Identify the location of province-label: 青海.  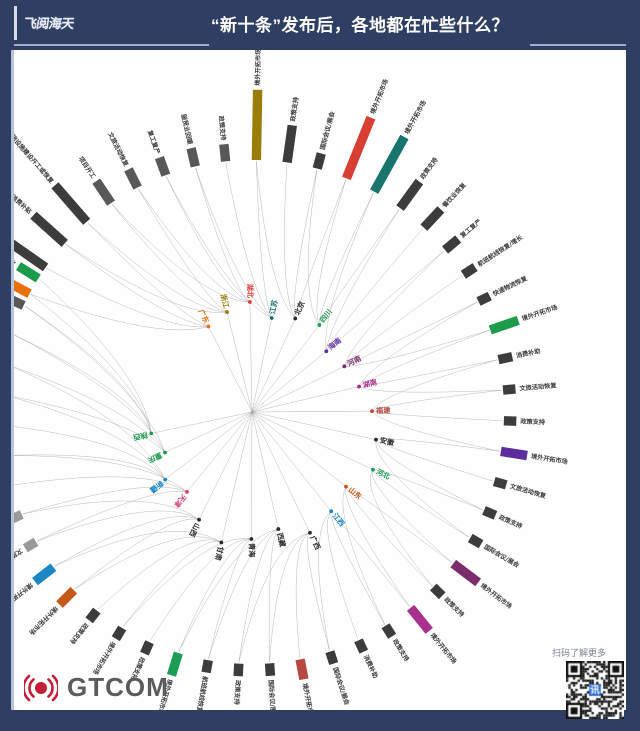
(251, 550).